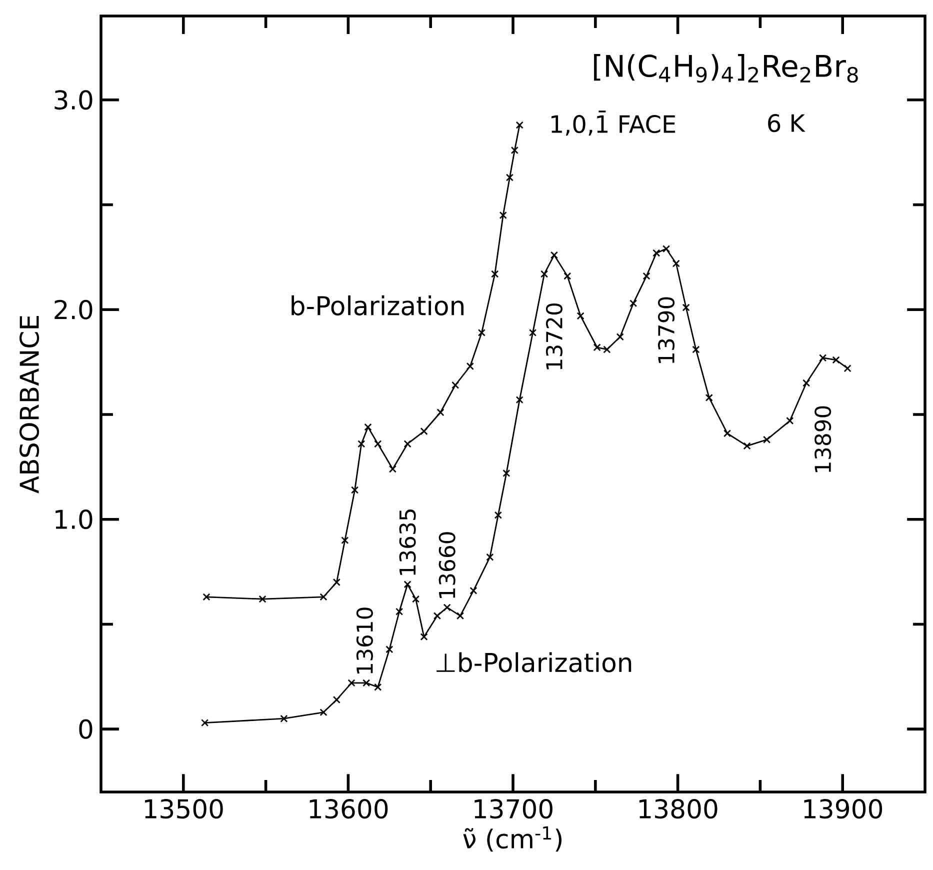 This screenshot has width=933, height=870. I want to click on annotation: 13635, so click(407, 542).